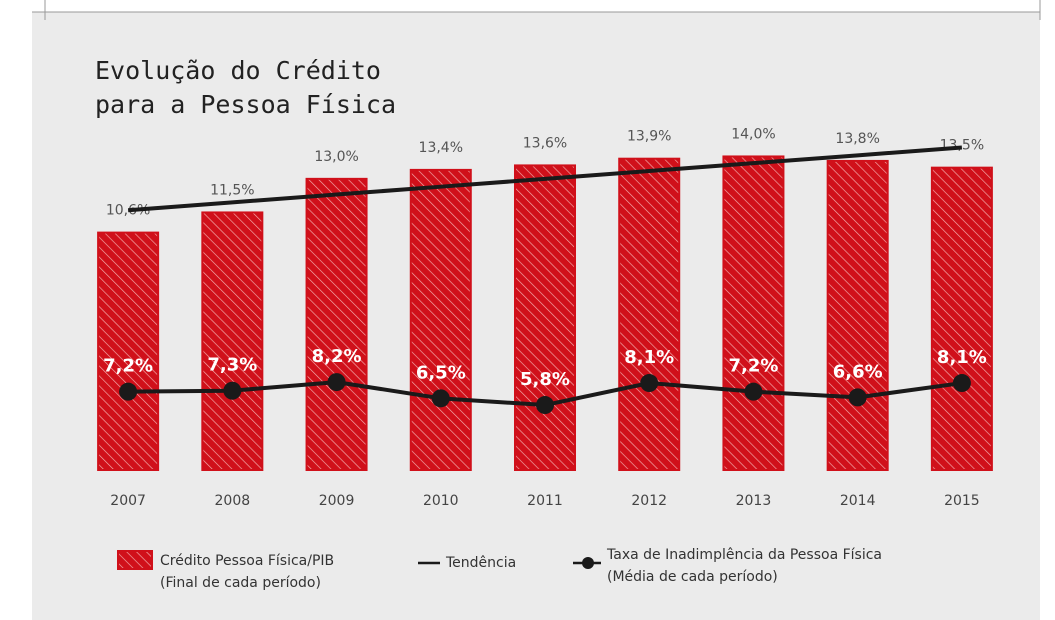 This screenshot has height=620, width=1055. Describe the element at coordinates (649, 137) in the screenshot. I see `bar-value-label: 13,9%` at that location.